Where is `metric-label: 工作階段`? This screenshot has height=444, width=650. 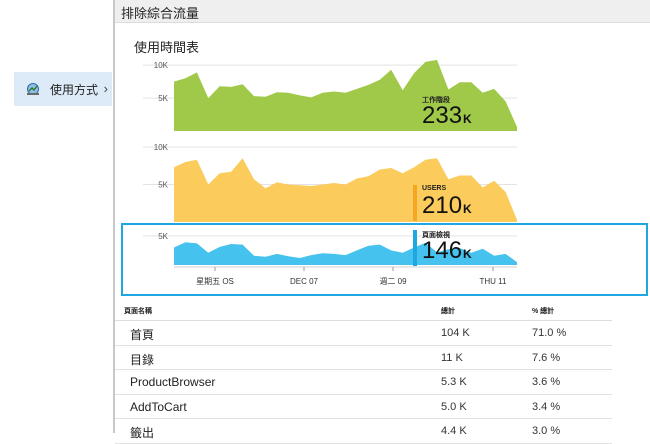 metric-label: 工作階段 is located at coordinates (436, 100).